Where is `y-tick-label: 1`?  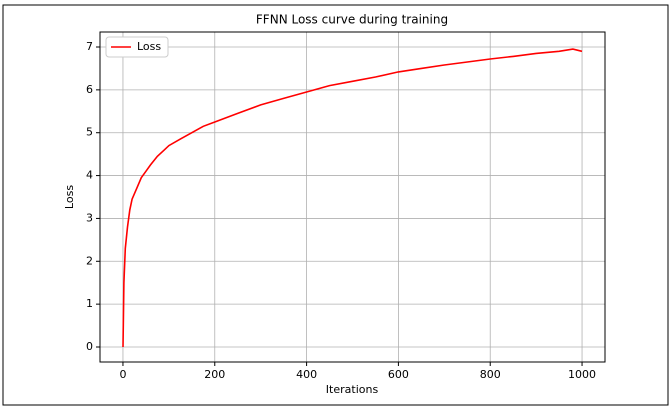
y-tick-label: 1 is located at coordinates (89, 303).